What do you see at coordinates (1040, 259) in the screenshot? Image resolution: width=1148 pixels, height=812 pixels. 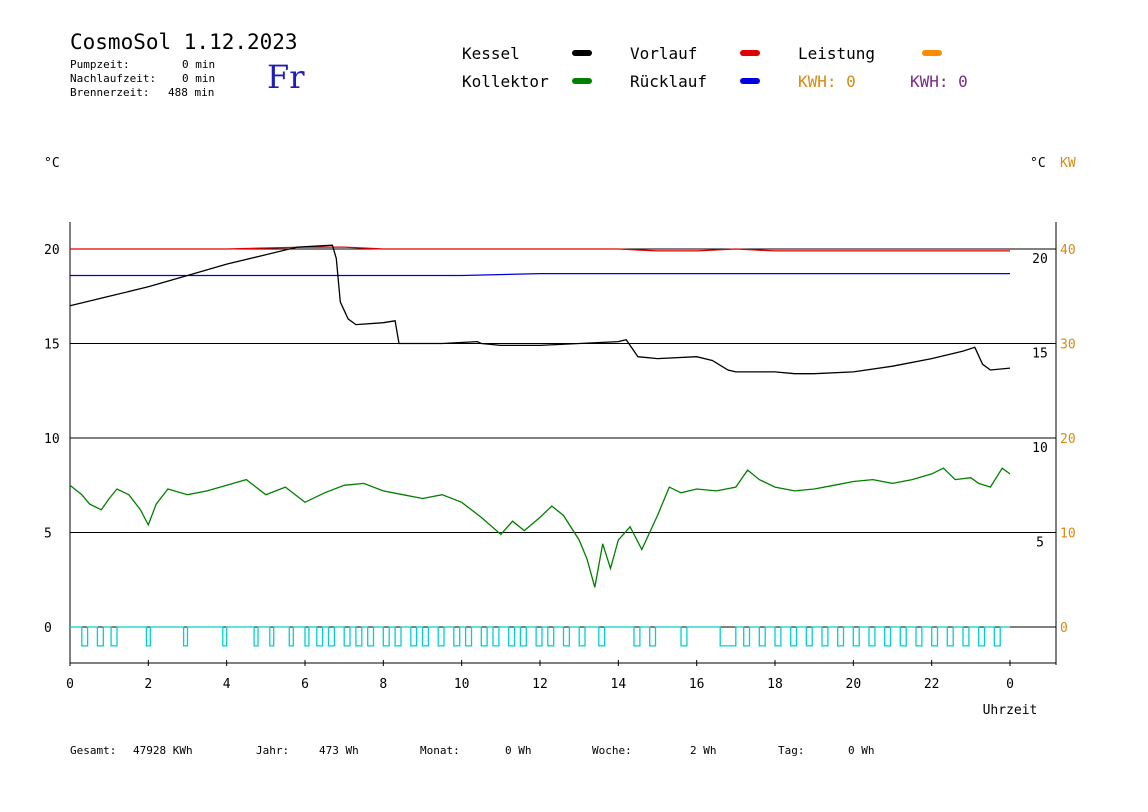 I see `y-tick-inner-right-label: 20` at bounding box center [1040, 259].